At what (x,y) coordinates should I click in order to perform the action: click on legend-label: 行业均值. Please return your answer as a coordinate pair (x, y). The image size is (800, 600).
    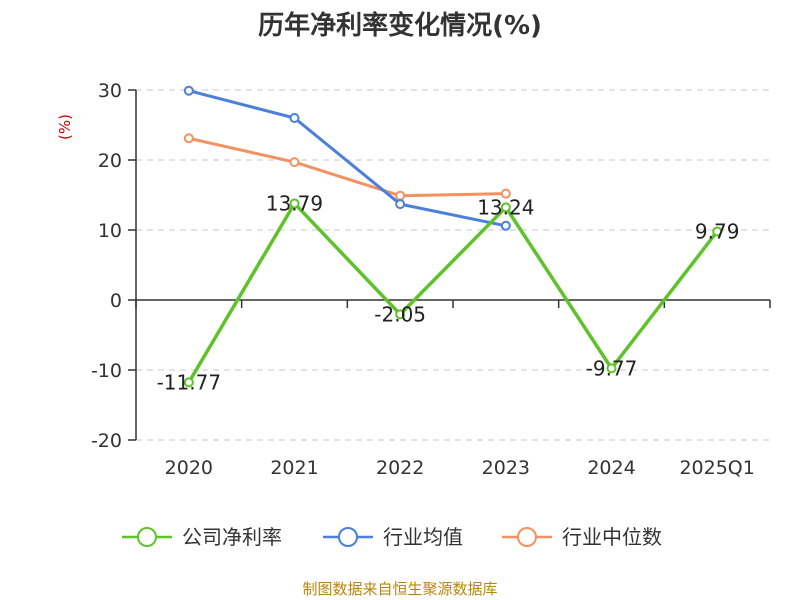
    Looking at the image, I should click on (423, 537).